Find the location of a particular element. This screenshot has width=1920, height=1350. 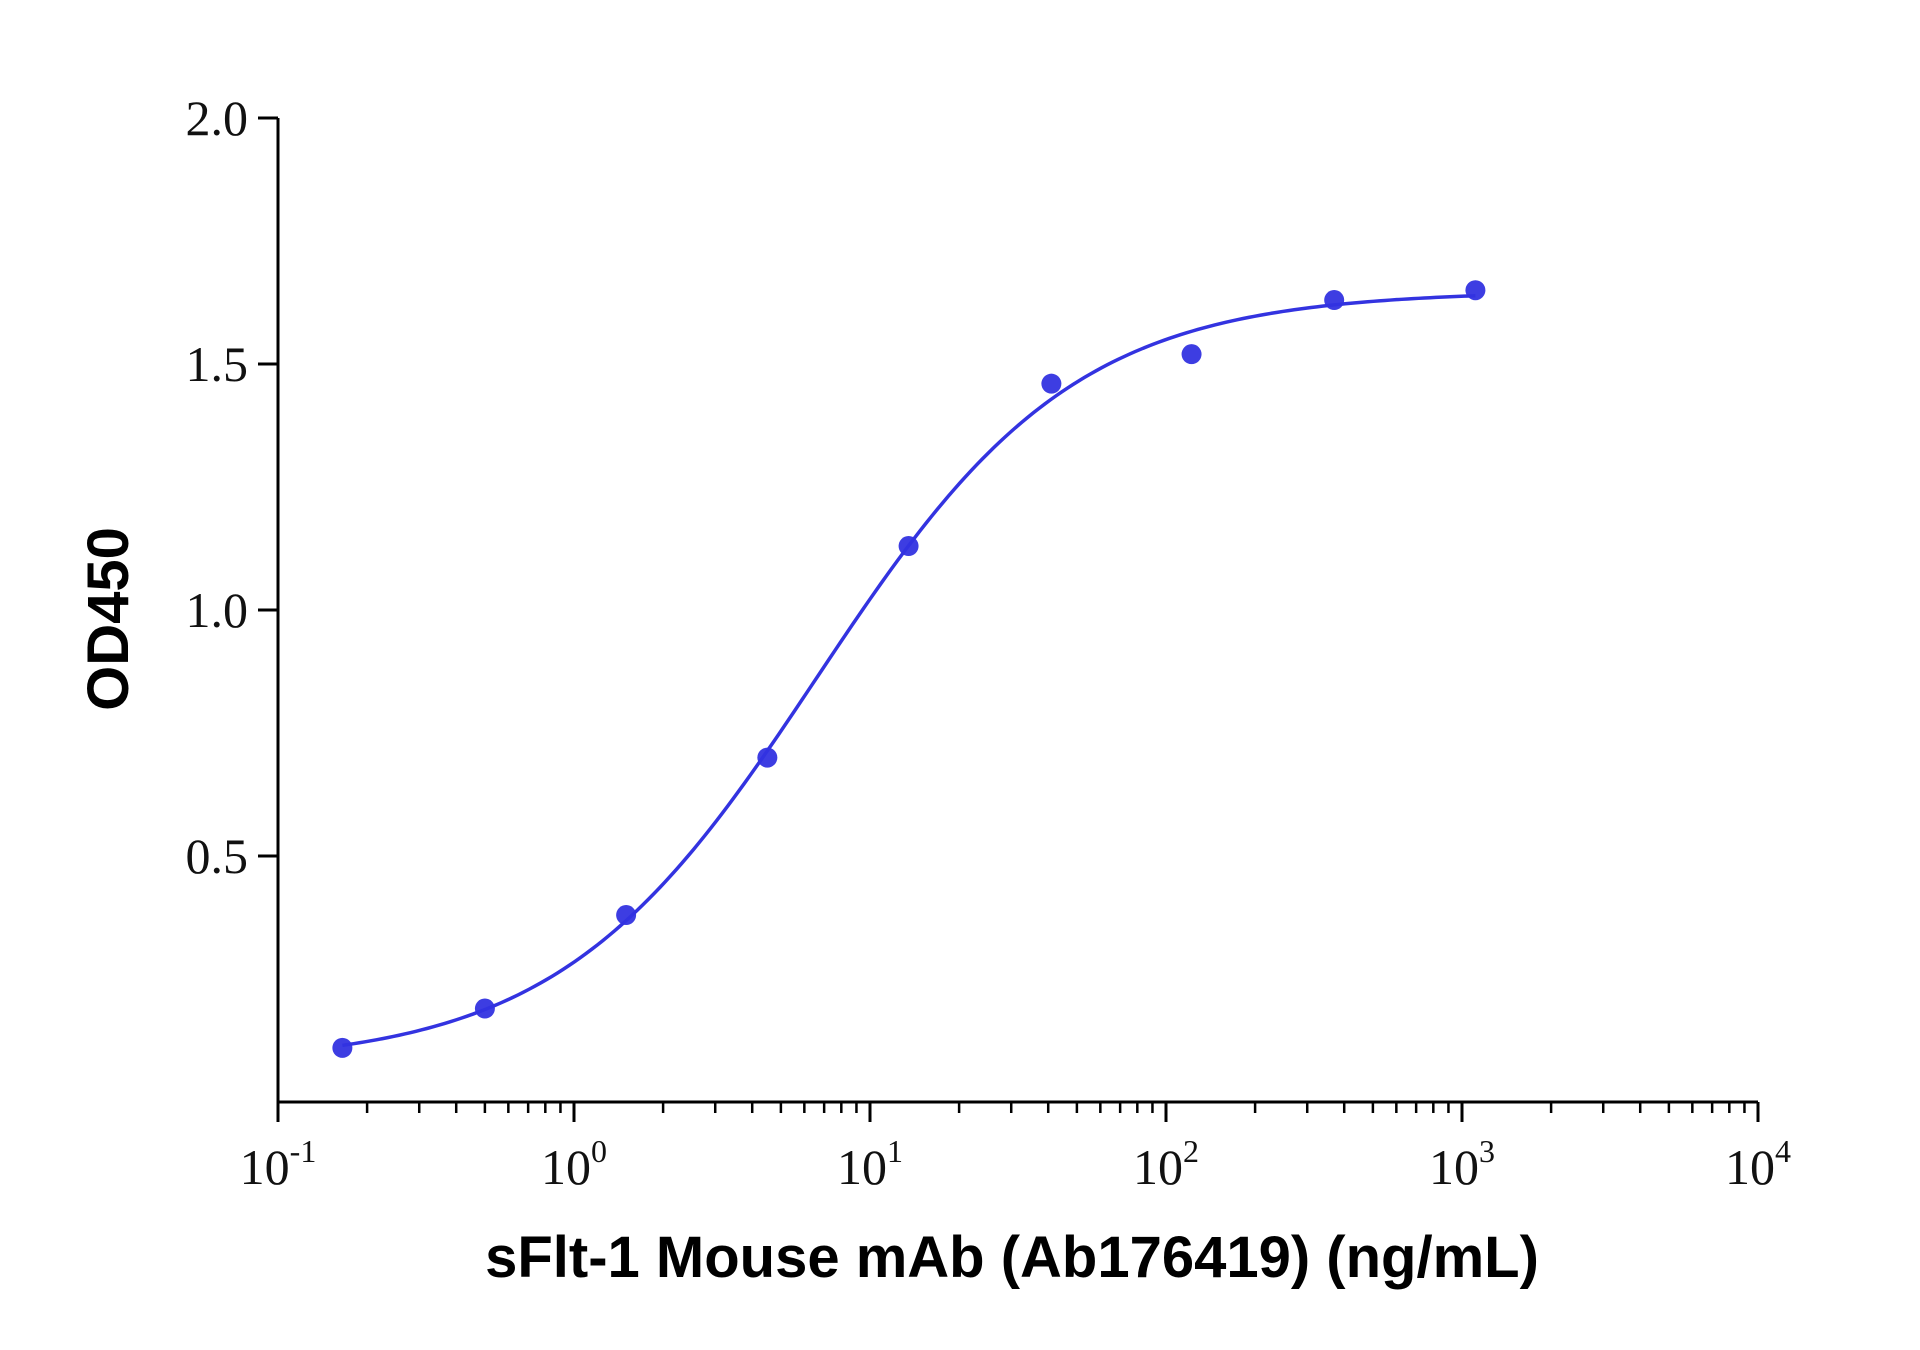

y-tick-label-1: 1.0 is located at coordinates (217, 610).